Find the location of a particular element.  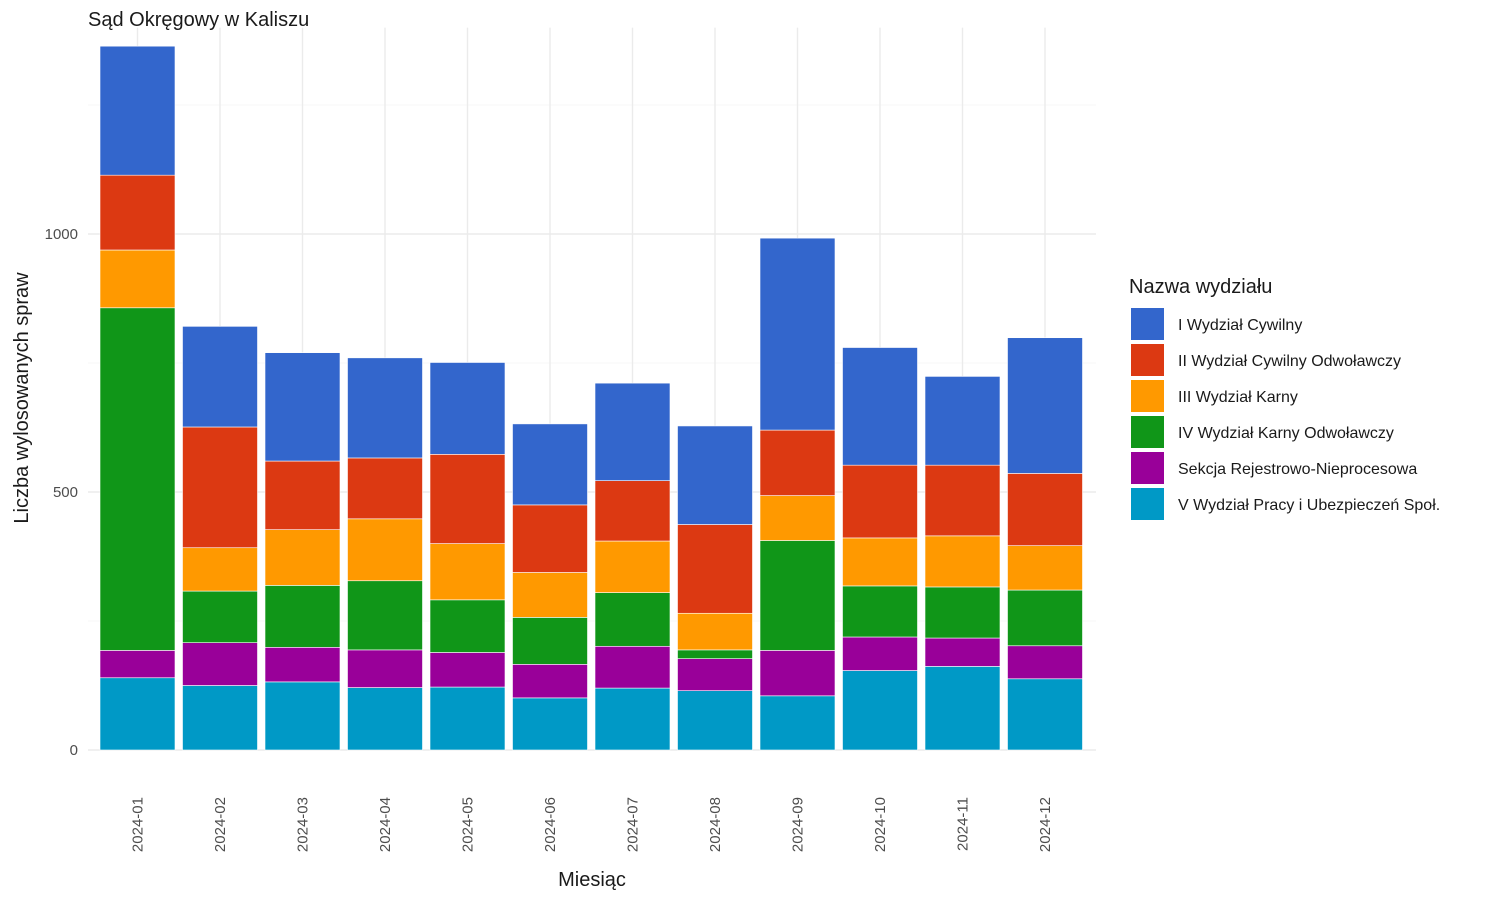

x-tick-label: 2024-12 is located at coordinates (1045, 824).